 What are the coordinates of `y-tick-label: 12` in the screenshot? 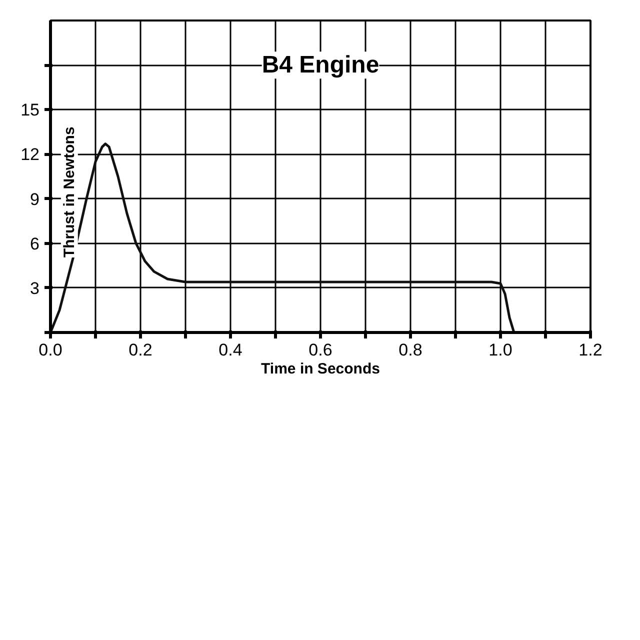 It's located at (30, 154).